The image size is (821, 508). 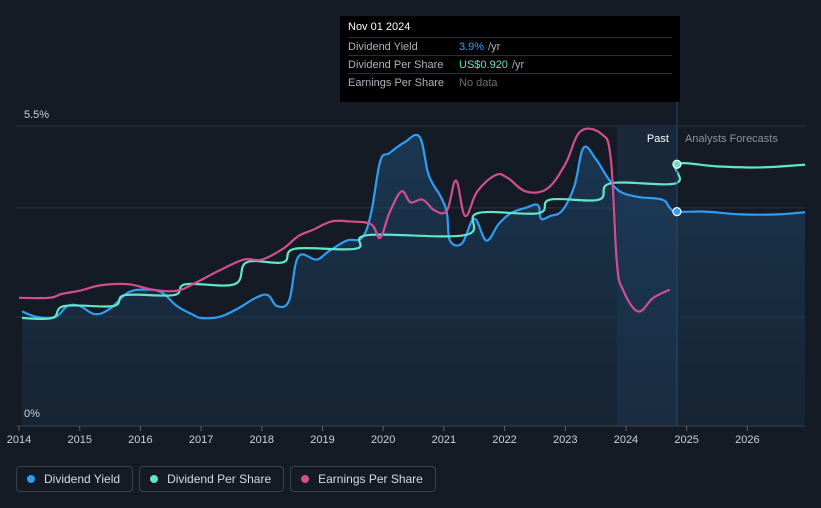 I want to click on dividend-yield-marker, so click(x=677, y=212).